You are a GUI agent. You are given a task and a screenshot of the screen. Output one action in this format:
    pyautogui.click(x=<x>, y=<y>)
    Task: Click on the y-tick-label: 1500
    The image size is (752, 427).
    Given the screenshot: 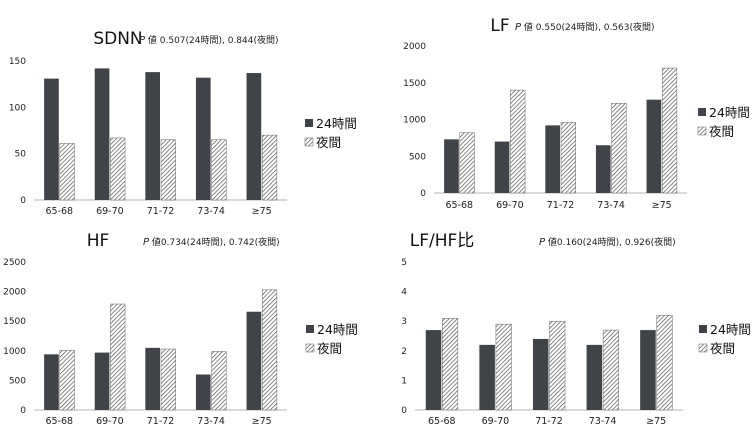 What is the action you would take?
    pyautogui.click(x=14, y=322)
    